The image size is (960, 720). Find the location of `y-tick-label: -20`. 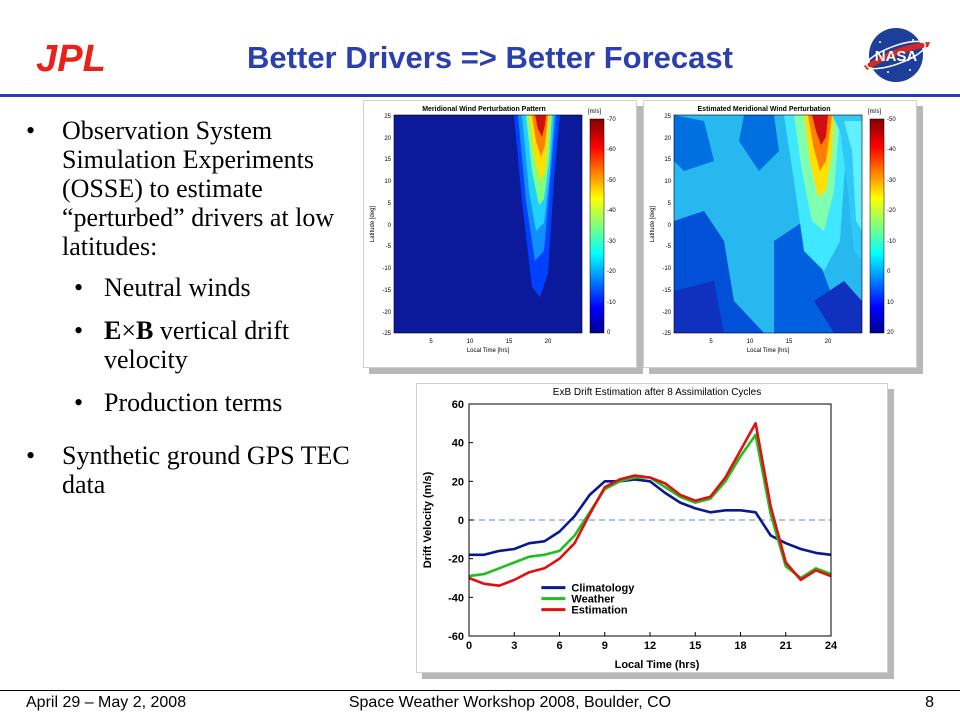

y-tick-label: -20 is located at coordinates (456, 560).